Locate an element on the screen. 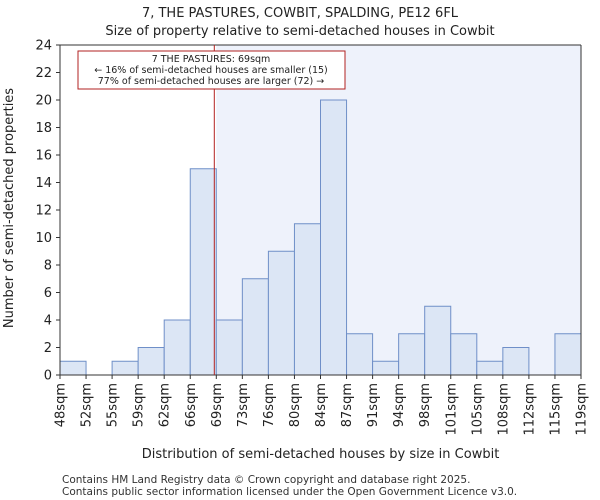  y-tick-label: 24 is located at coordinates (43, 46).